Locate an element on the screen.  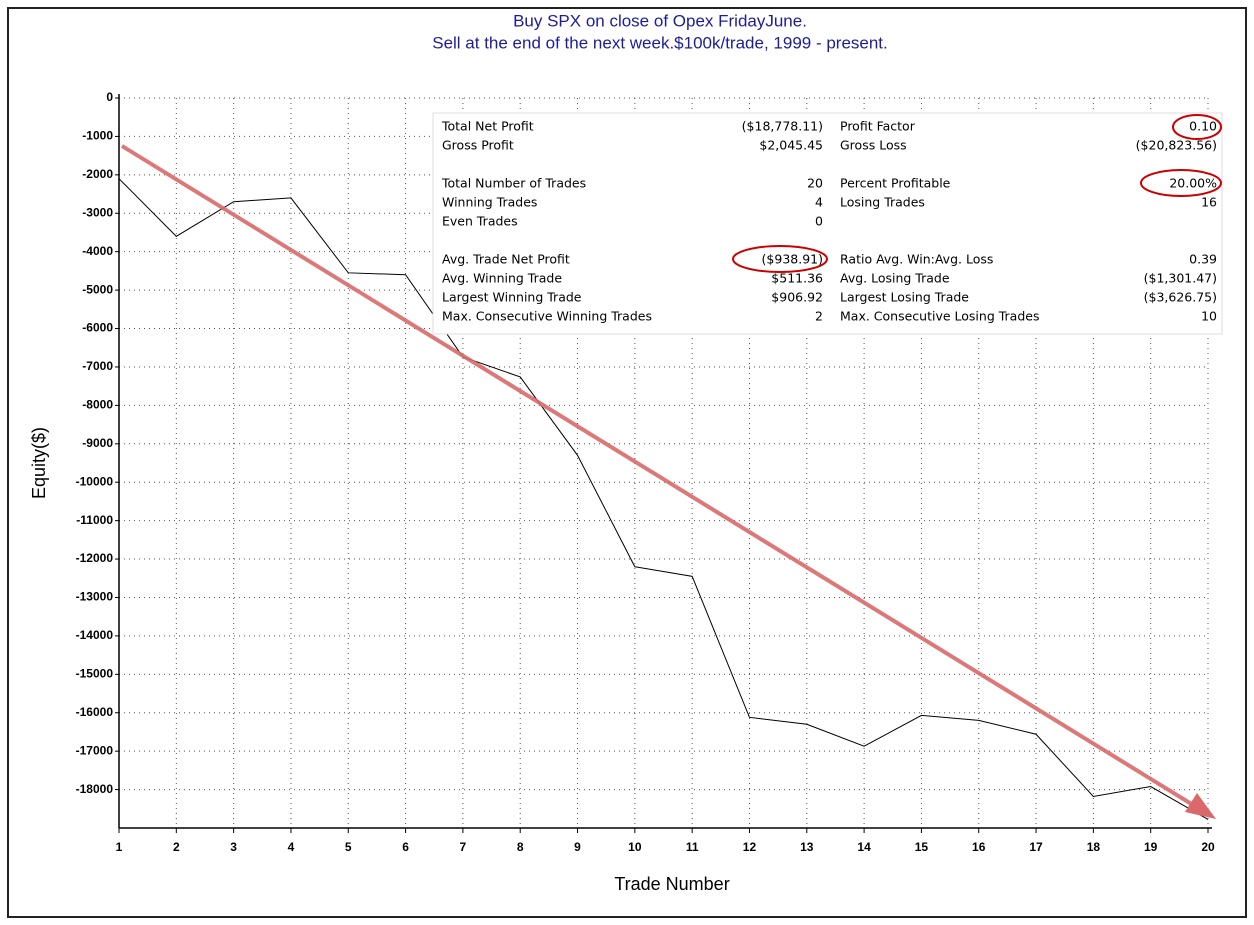
y-tick-label: -17000 is located at coordinates (95, 750).